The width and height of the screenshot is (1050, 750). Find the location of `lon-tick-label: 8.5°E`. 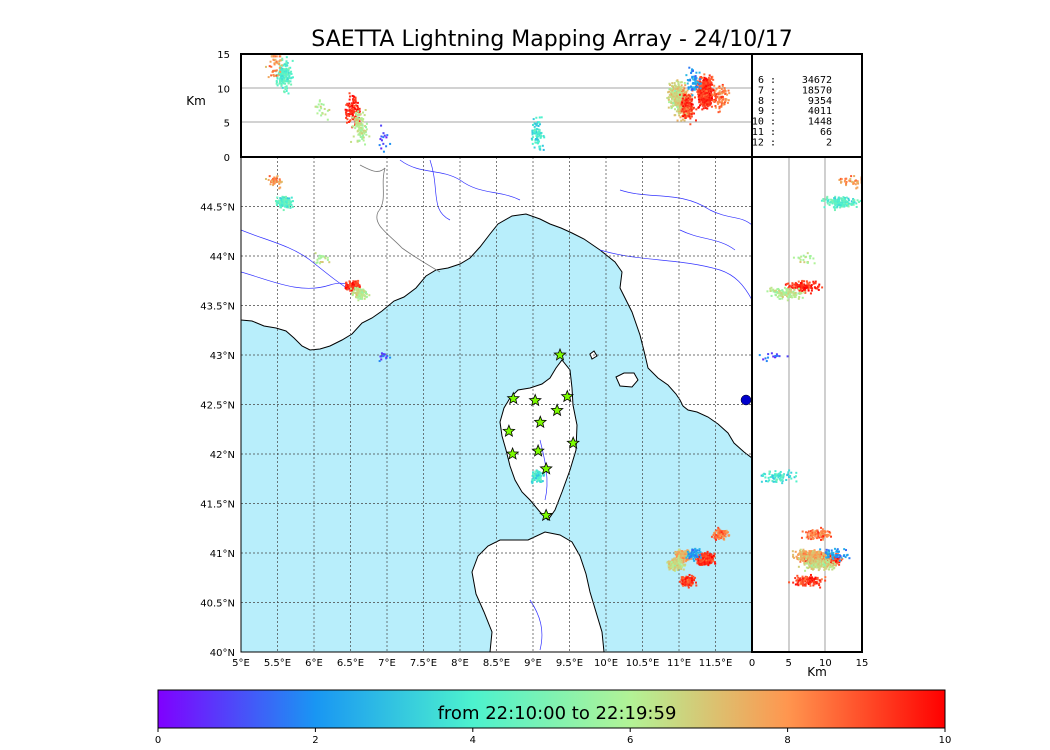

lon-tick-label: 8.5°E is located at coordinates (496, 663).